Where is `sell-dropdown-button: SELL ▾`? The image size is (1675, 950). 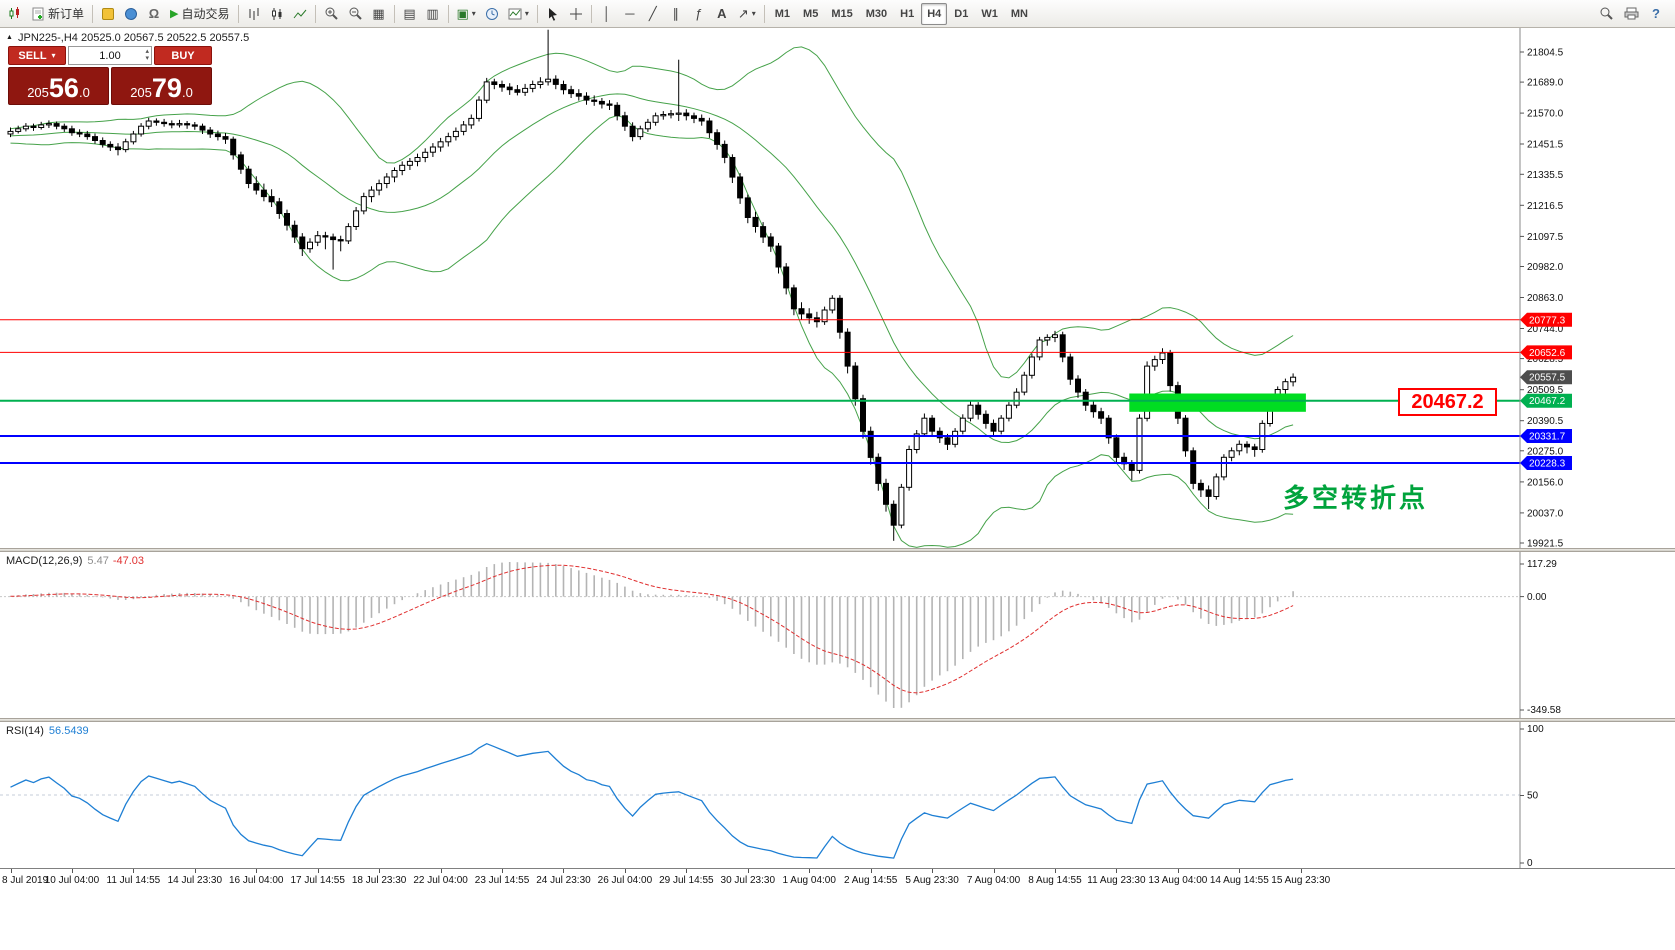 sell-dropdown-button: SELL ▾ is located at coordinates (37, 55).